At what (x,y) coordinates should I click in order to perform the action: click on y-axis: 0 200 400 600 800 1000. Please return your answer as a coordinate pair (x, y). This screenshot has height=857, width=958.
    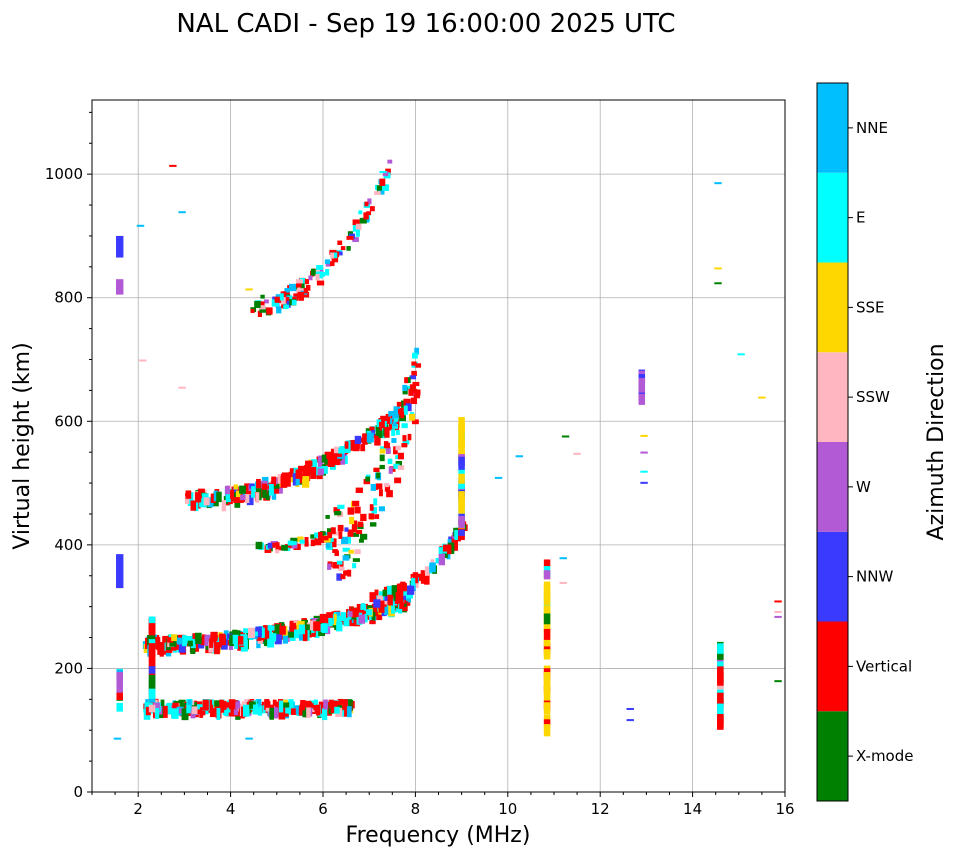
    Looking at the image, I should click on (68, 456).